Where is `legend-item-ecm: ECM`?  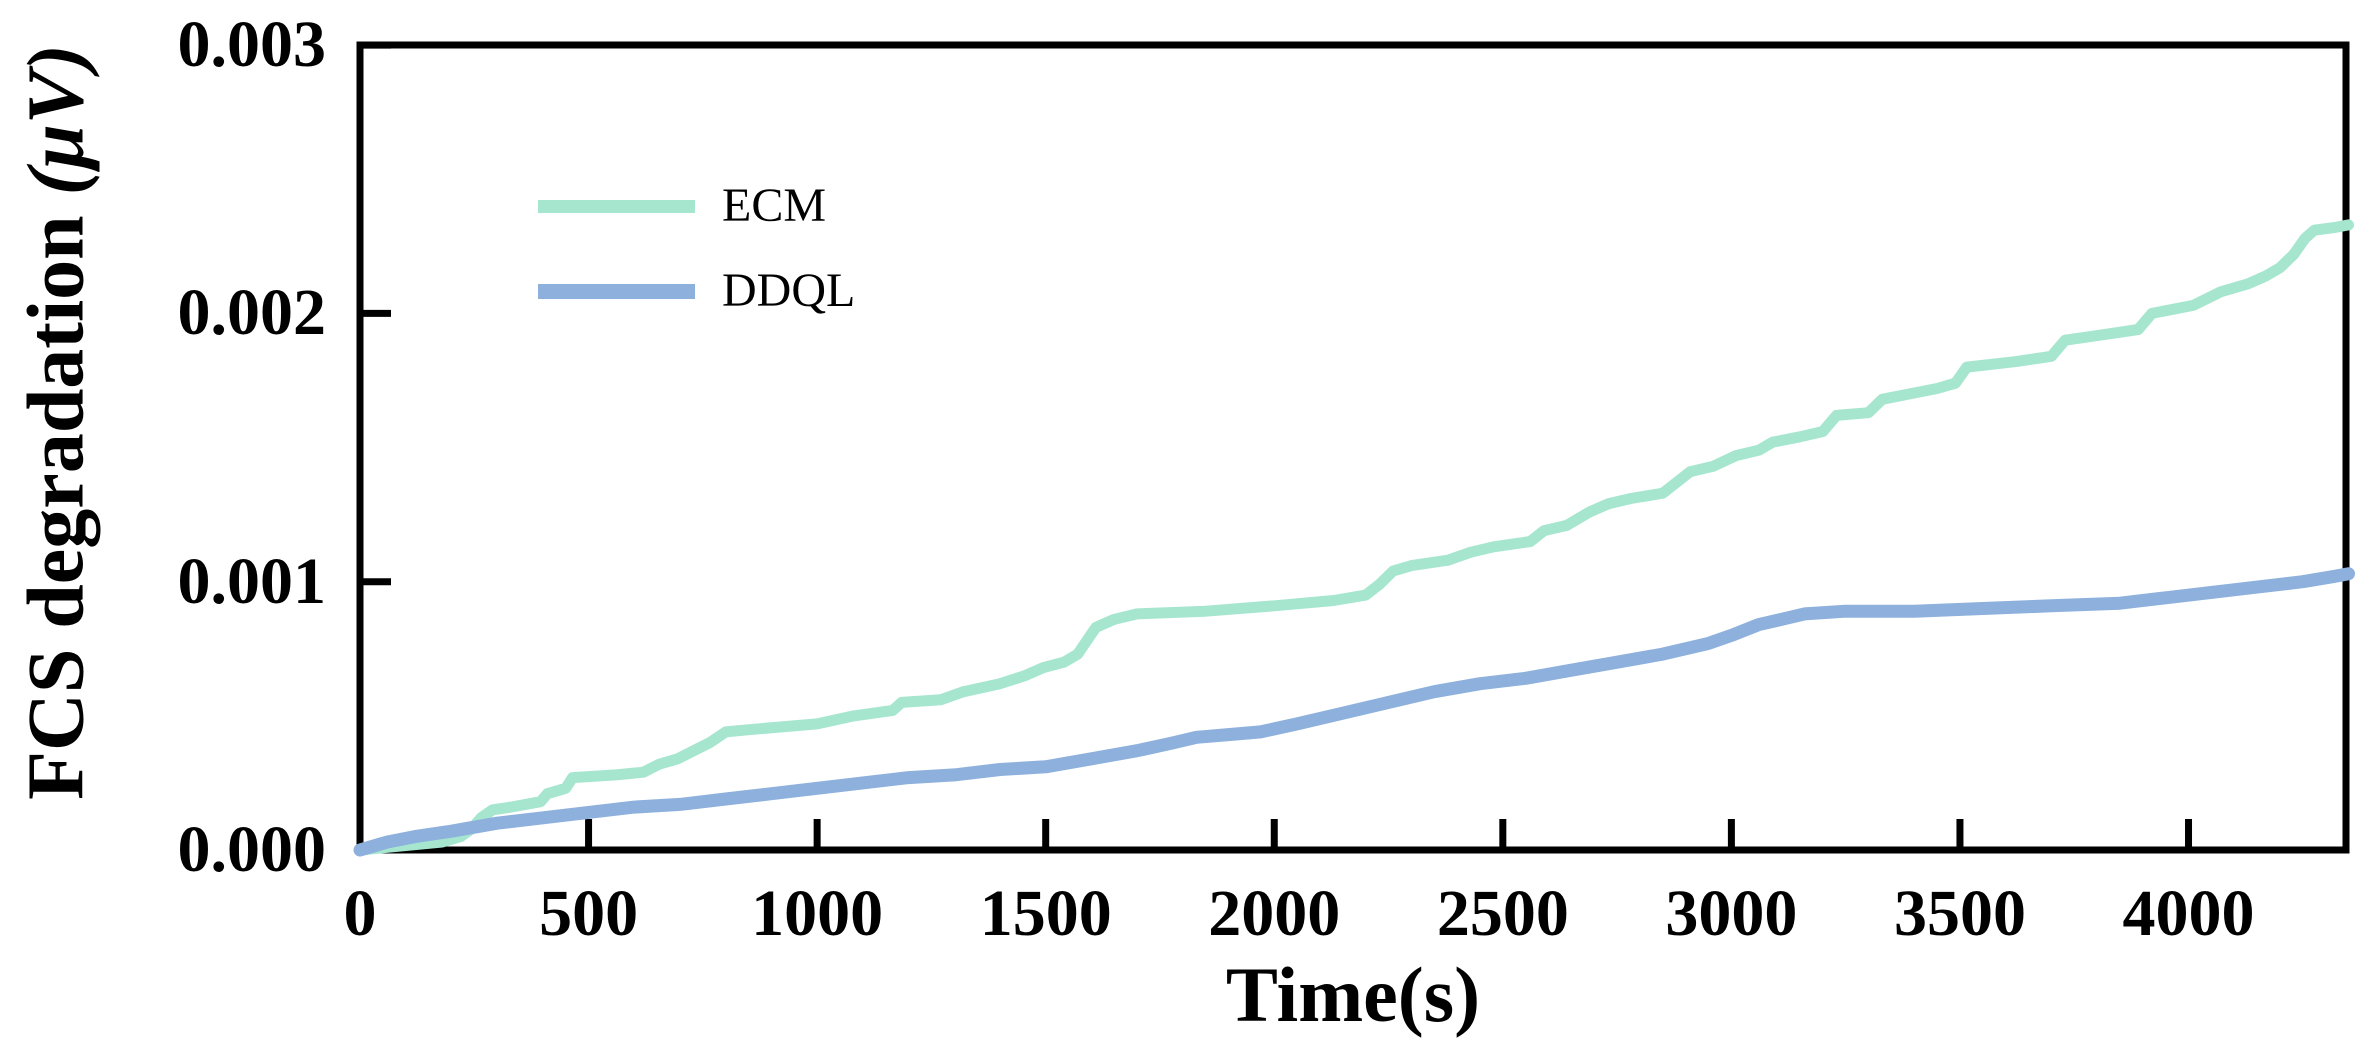
legend-item-ecm: ECM is located at coordinates (682, 206).